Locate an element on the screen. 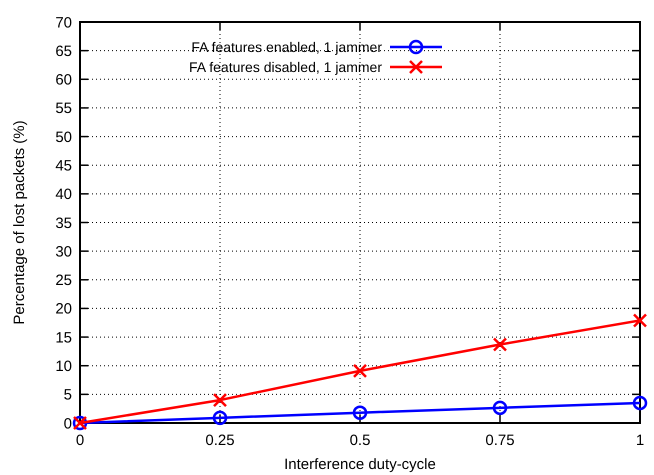 The image size is (654, 475). x-tick-label: 0.5 is located at coordinates (360, 440).